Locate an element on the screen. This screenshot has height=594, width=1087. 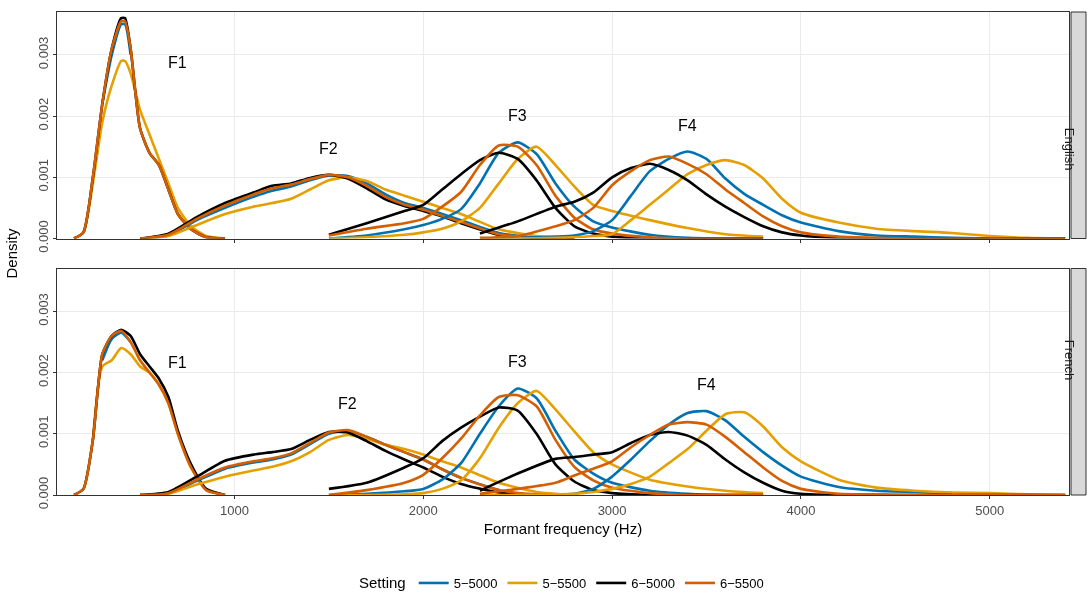
y-axis-title: Density is located at coordinates (11, 253).